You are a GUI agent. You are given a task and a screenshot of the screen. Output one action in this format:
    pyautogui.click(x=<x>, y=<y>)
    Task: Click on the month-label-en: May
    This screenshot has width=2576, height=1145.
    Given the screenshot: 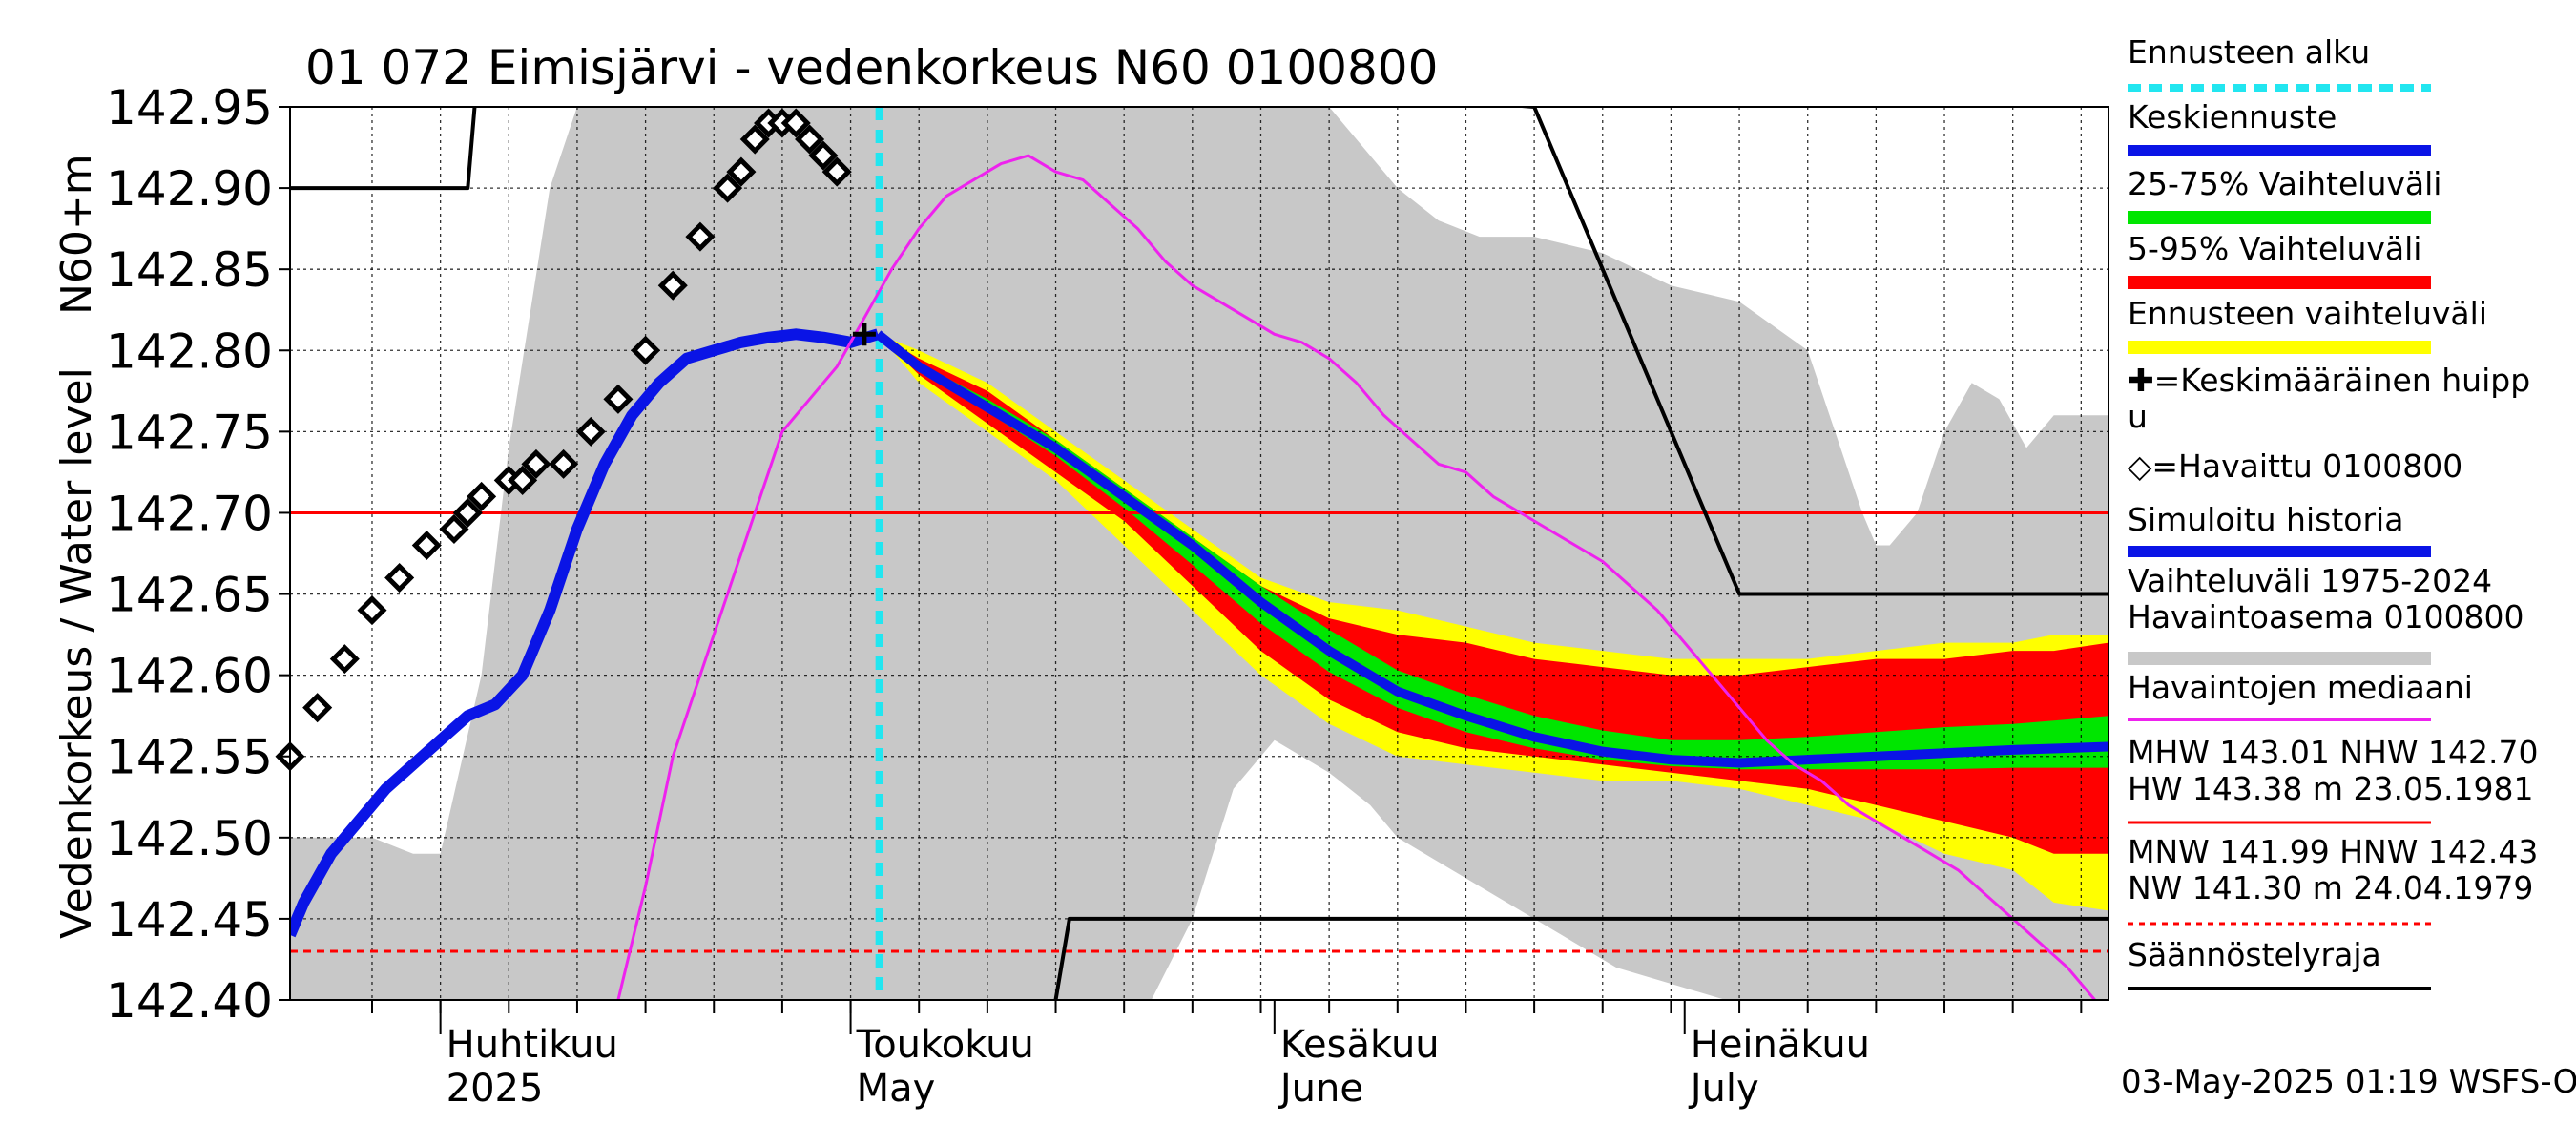 What is the action you would take?
    pyautogui.click(x=896, y=1089)
    